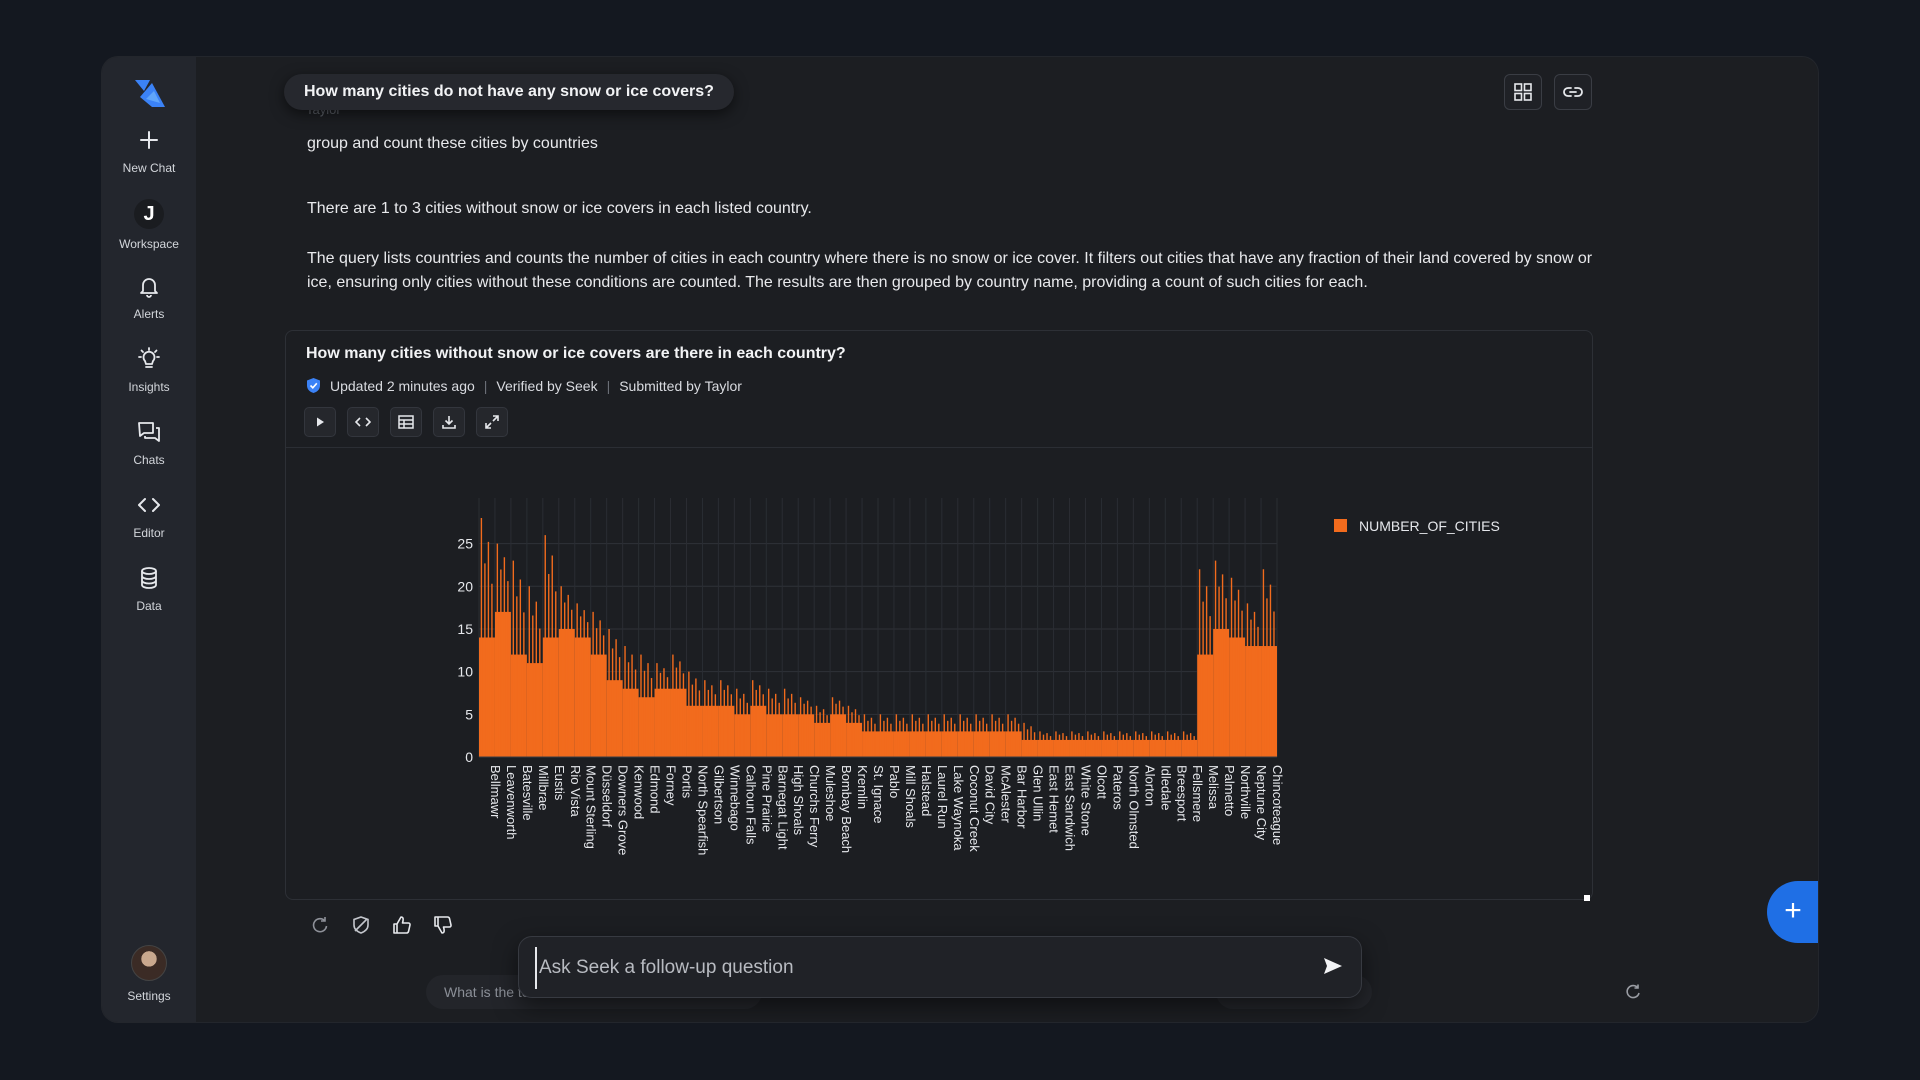  I want to click on x-tick-label: Winnebago, so click(734, 798).